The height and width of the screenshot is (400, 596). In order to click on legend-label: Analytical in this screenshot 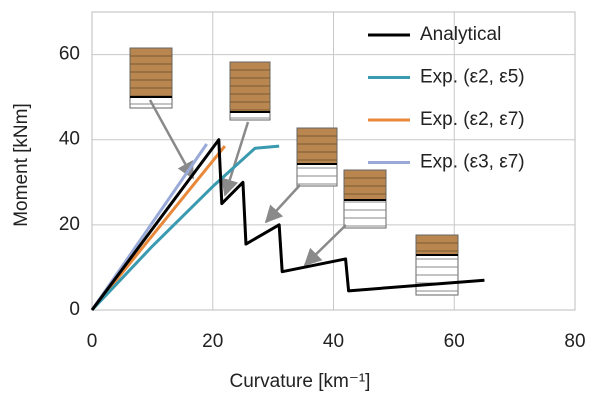, I will do `click(460, 34)`.